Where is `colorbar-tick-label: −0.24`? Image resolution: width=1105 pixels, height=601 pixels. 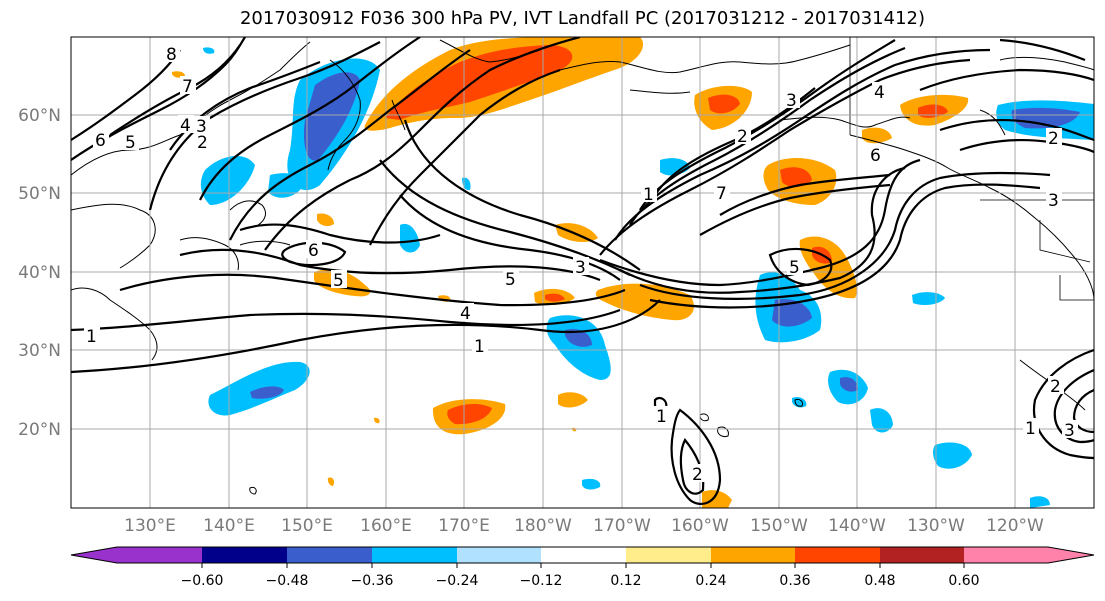
colorbar-tick-label: −0.24 is located at coordinates (457, 581).